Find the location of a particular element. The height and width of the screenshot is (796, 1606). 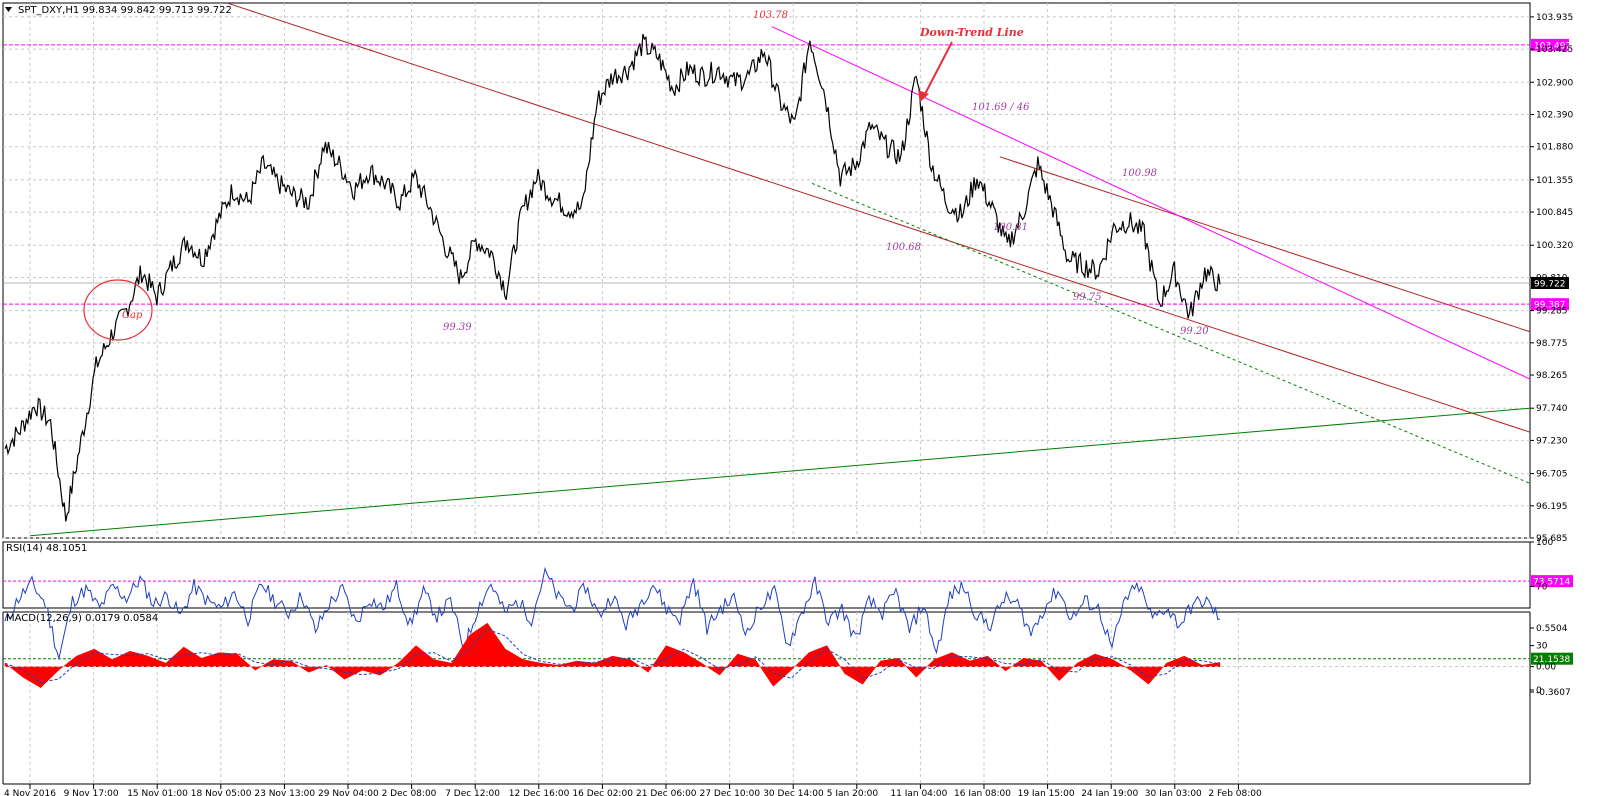

current-price-tag is located at coordinates (1550, 283).